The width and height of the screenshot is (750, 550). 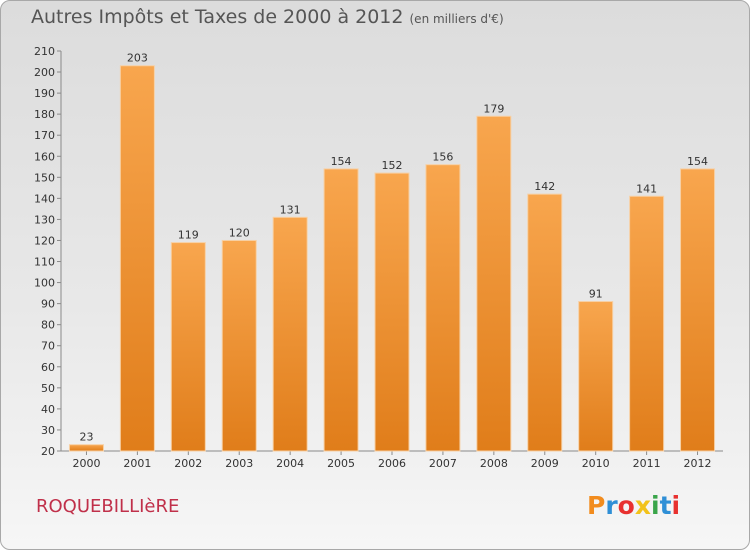 I want to click on x-tick-label: 2003, so click(x=239, y=463).